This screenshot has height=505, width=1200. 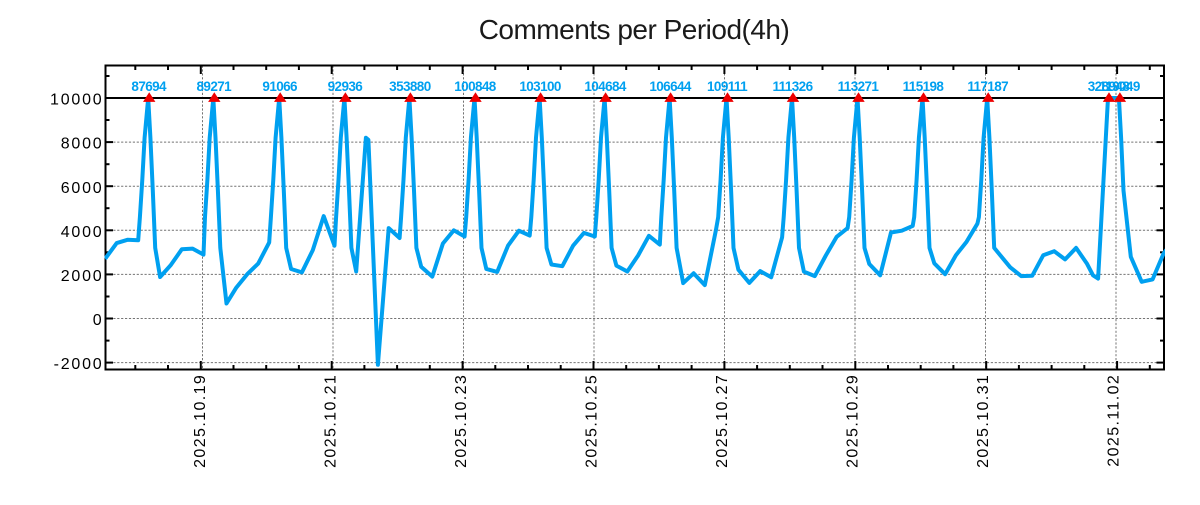 I want to click on svg-text: 91066, so click(x=280, y=86).